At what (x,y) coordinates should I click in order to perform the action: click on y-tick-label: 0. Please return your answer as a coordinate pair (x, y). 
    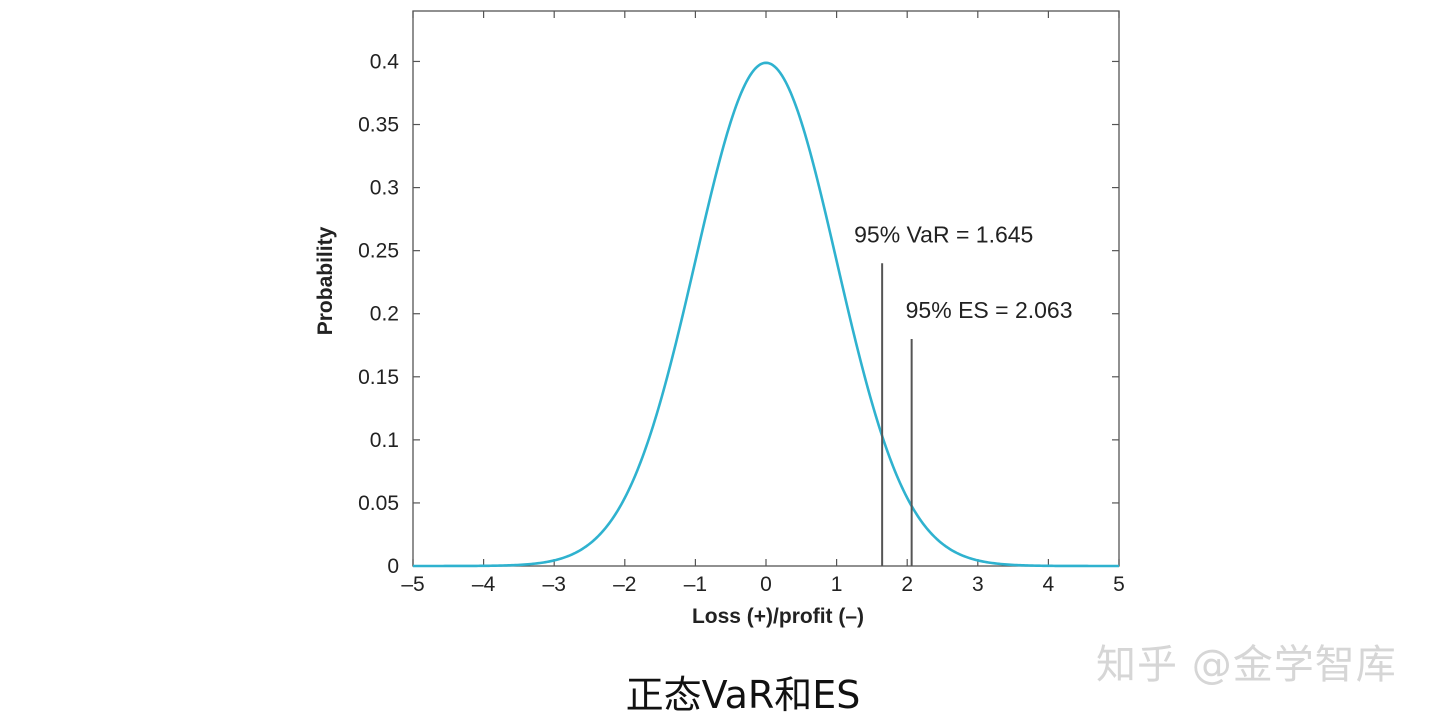
    Looking at the image, I should click on (393, 566).